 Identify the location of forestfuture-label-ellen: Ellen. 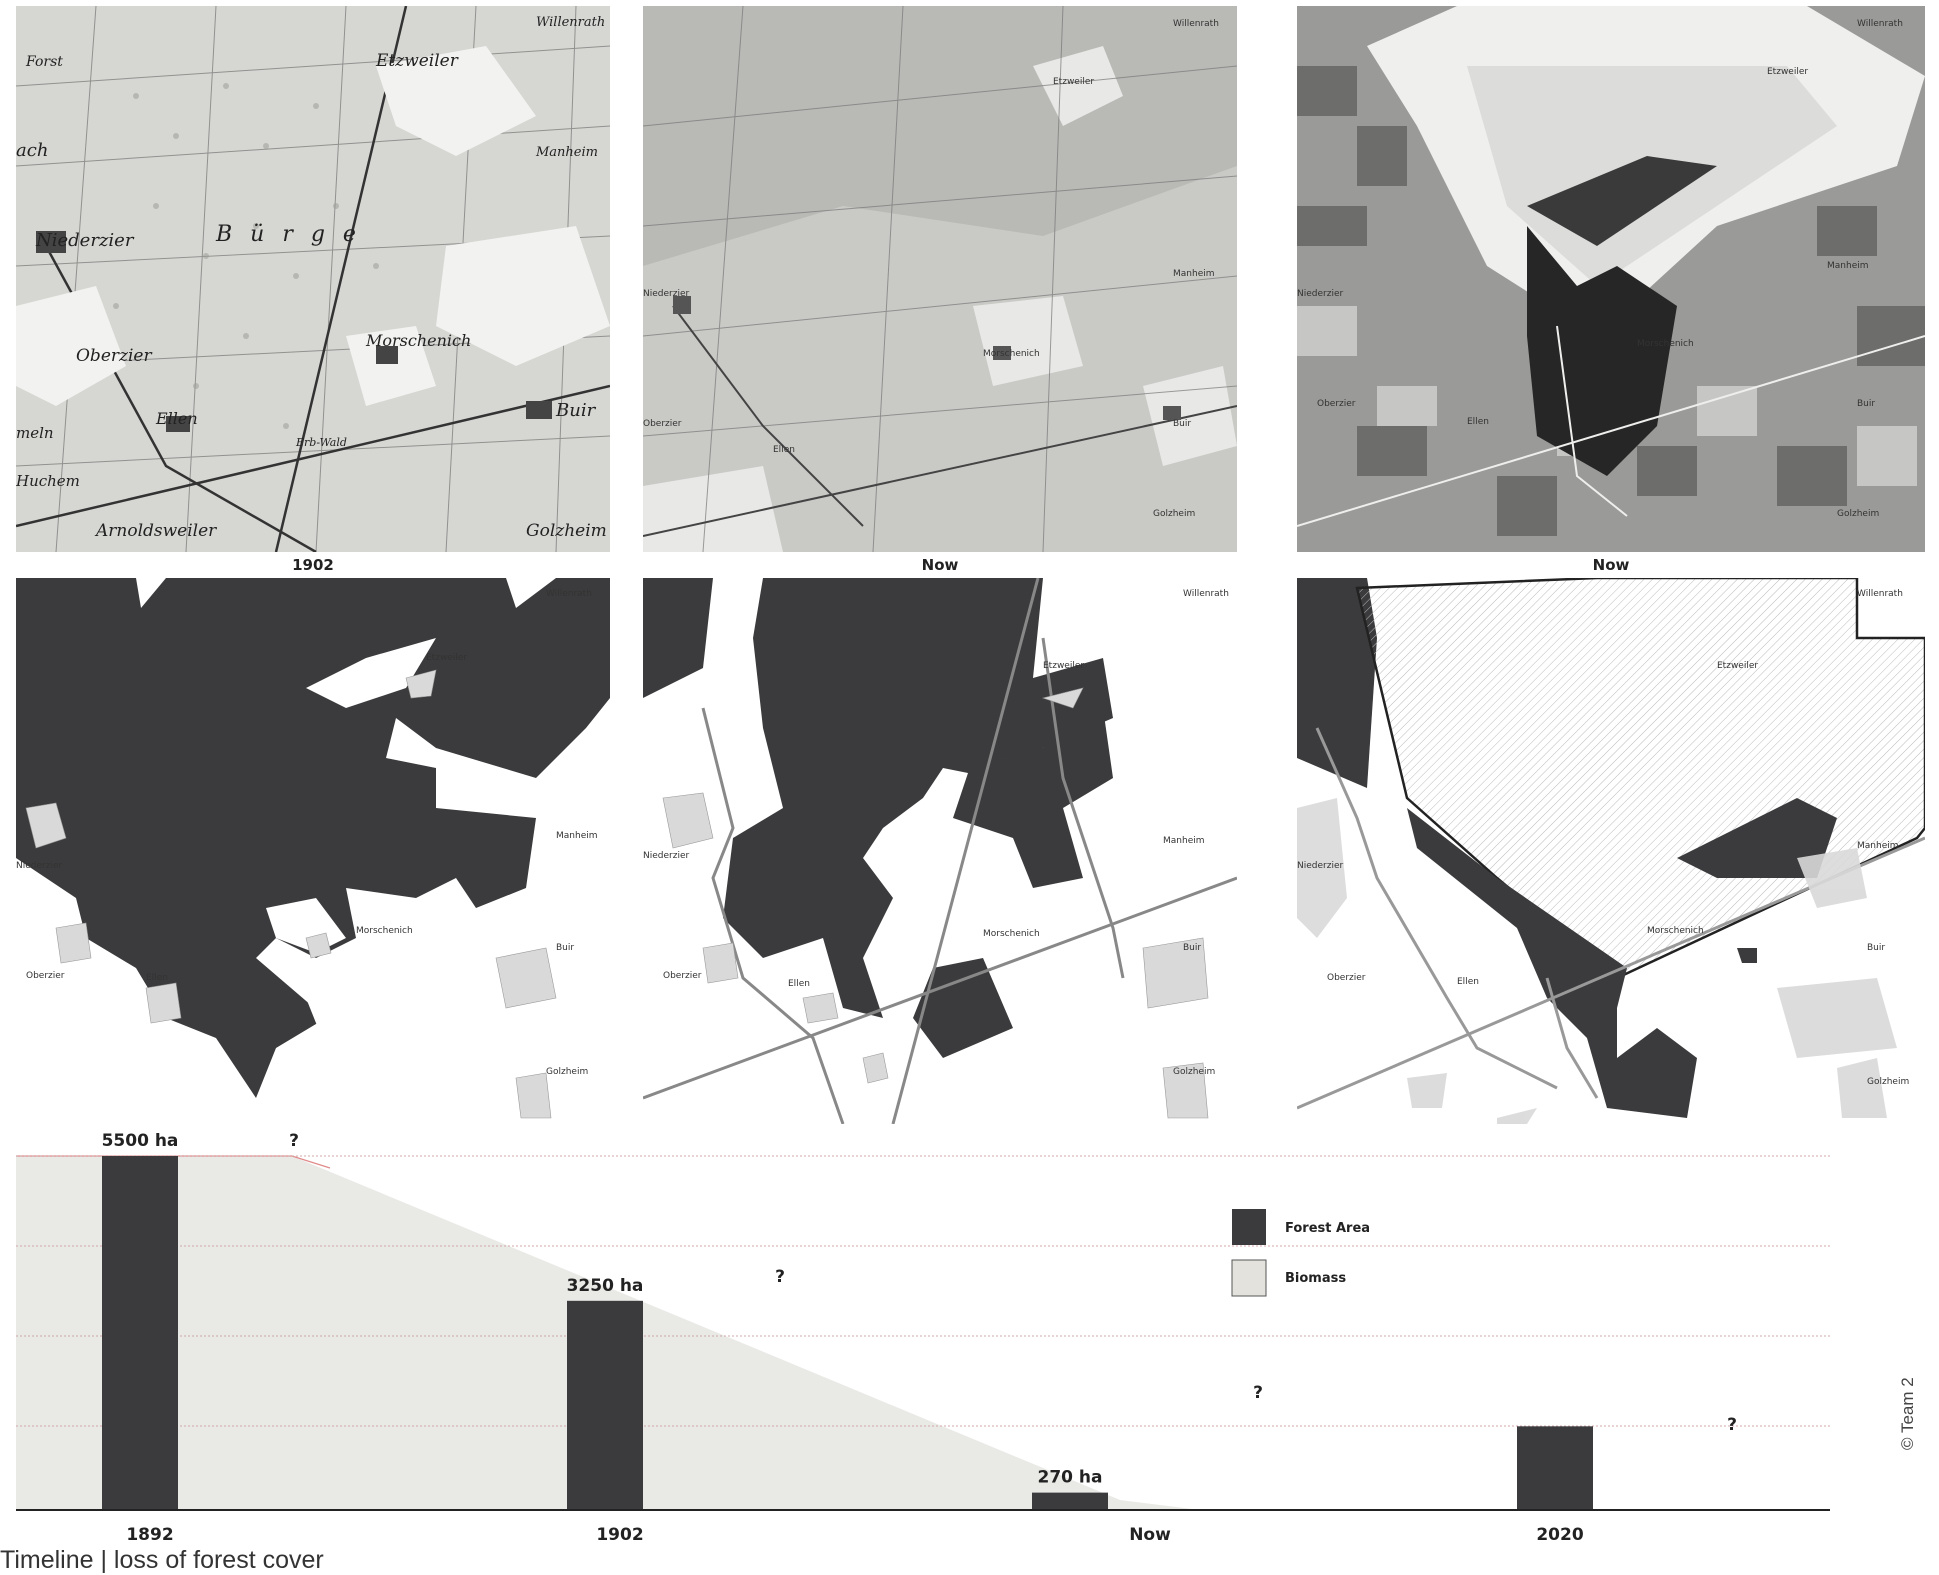
(1468, 982).